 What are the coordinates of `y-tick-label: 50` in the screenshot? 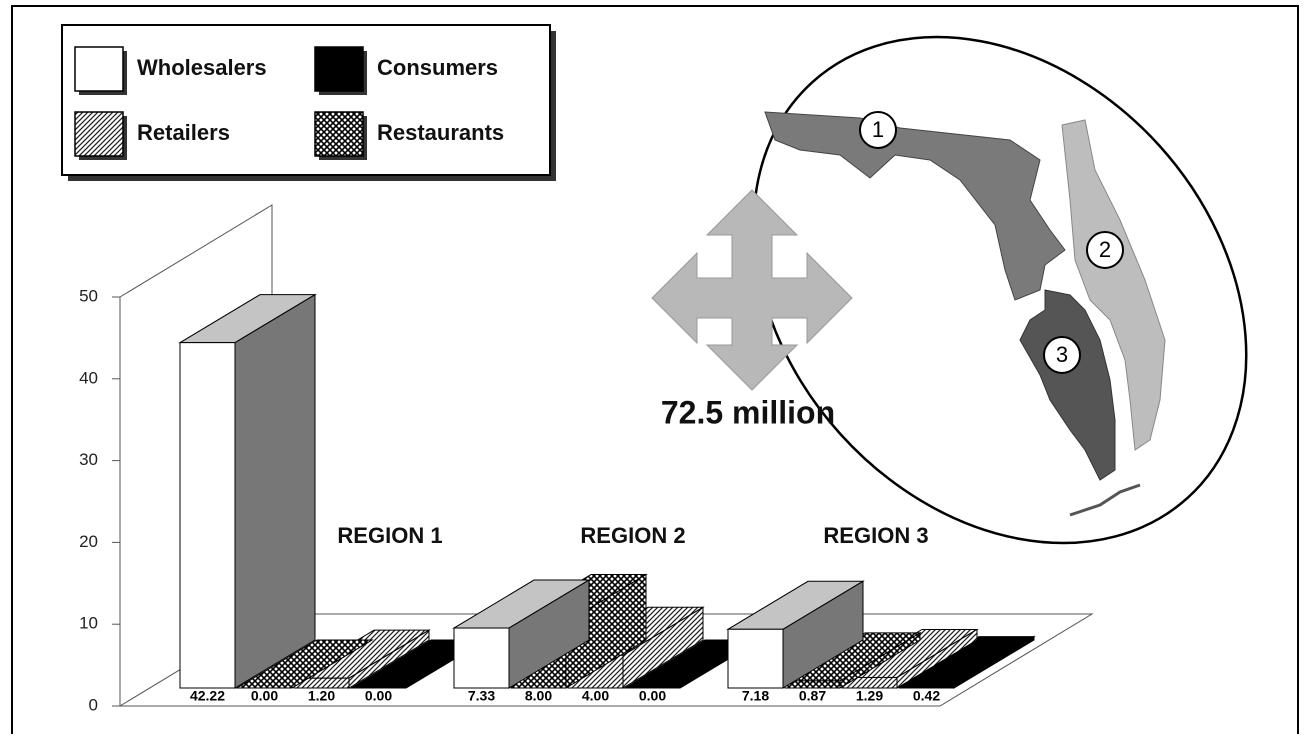 It's located at (88, 295).